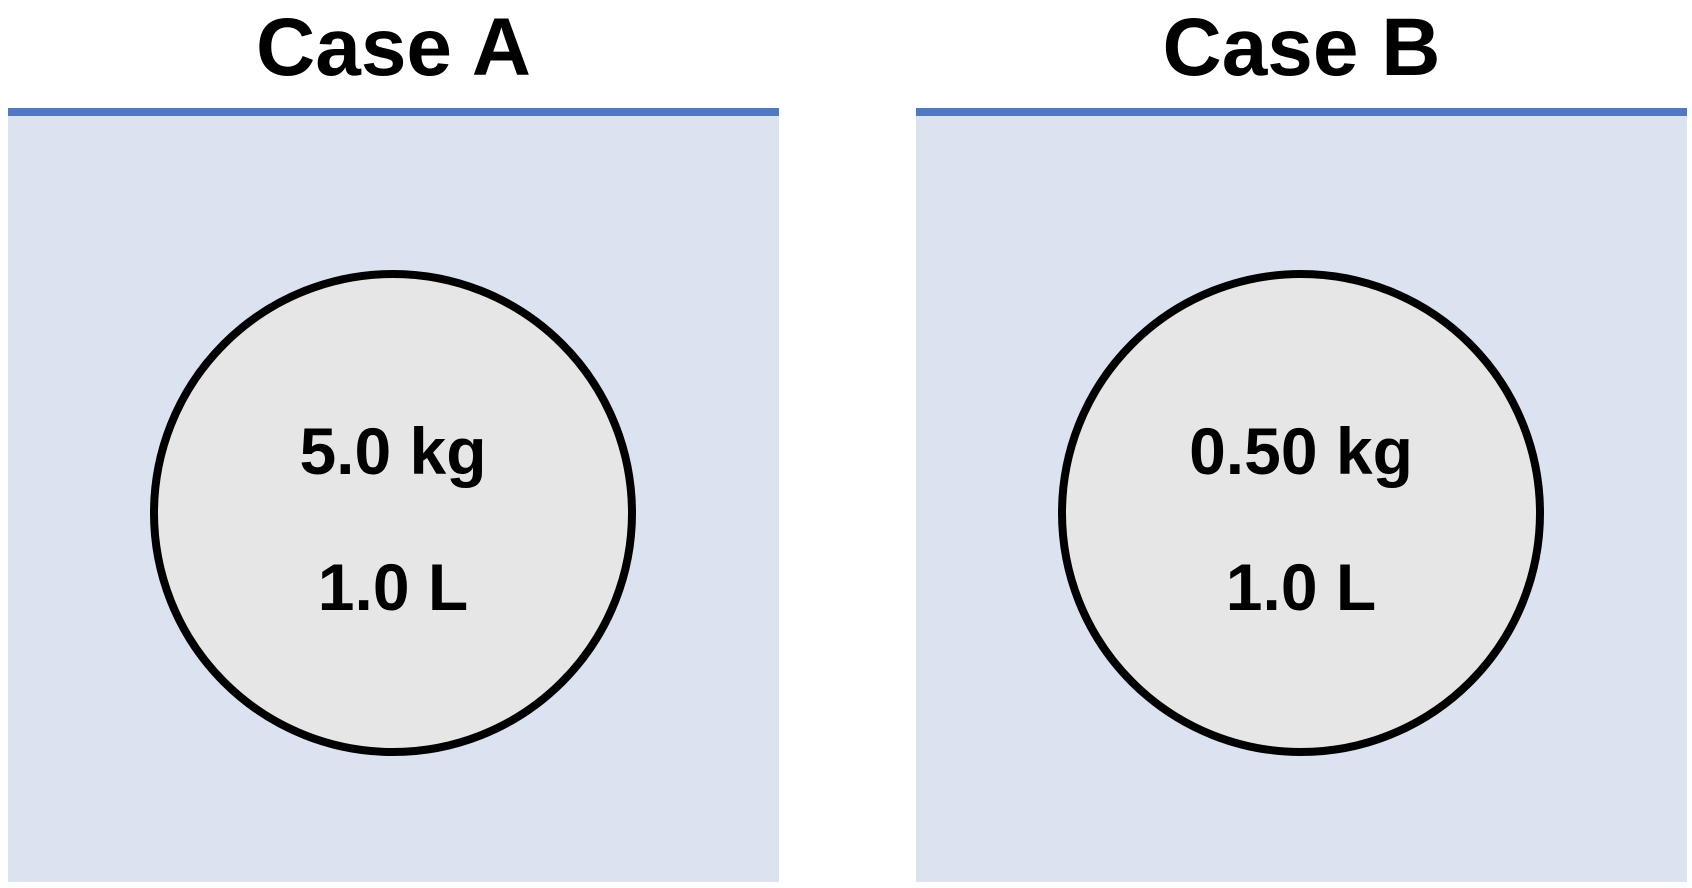 The height and width of the screenshot is (888, 1692). Describe the element at coordinates (1301, 451) in the screenshot. I see `case-b-mass-label: 0.50 kg` at that location.